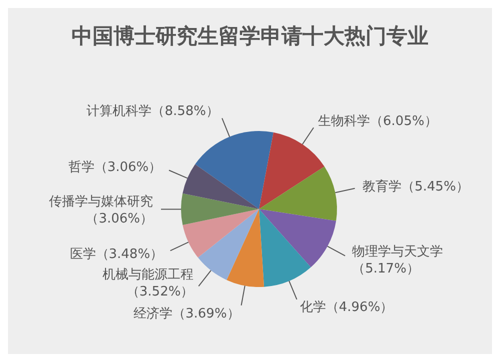 This screenshot has height=362, width=500. What do you see at coordinates (347, 307) in the screenshot?
I see `slice-label: 化学（4.96%）` at bounding box center [347, 307].